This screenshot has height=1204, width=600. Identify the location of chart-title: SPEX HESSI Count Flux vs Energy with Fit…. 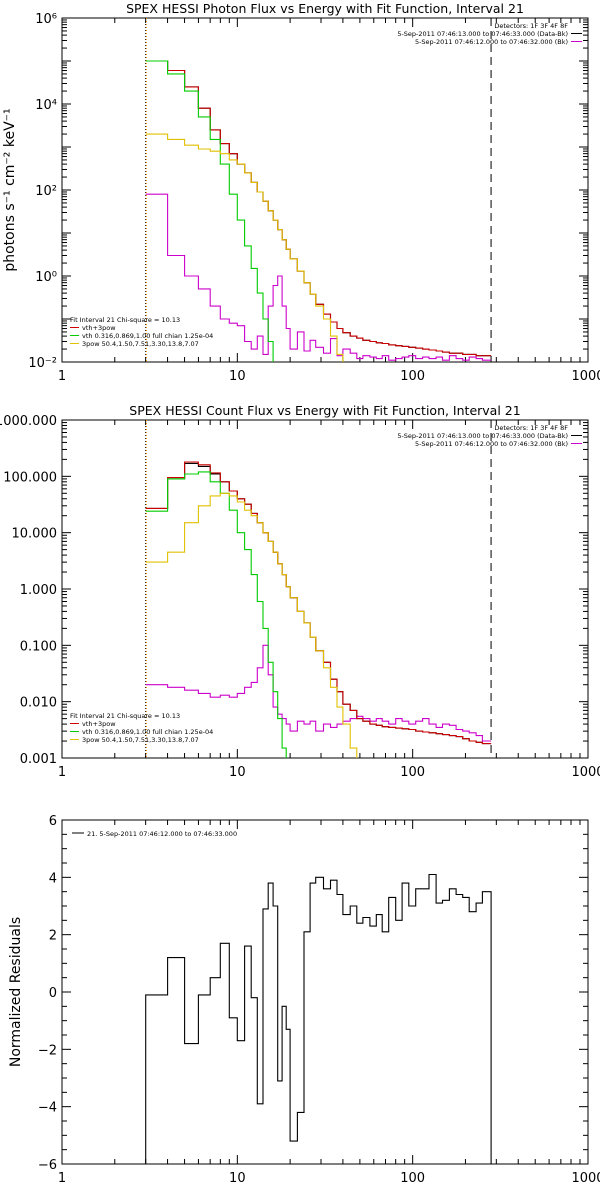
(324, 410).